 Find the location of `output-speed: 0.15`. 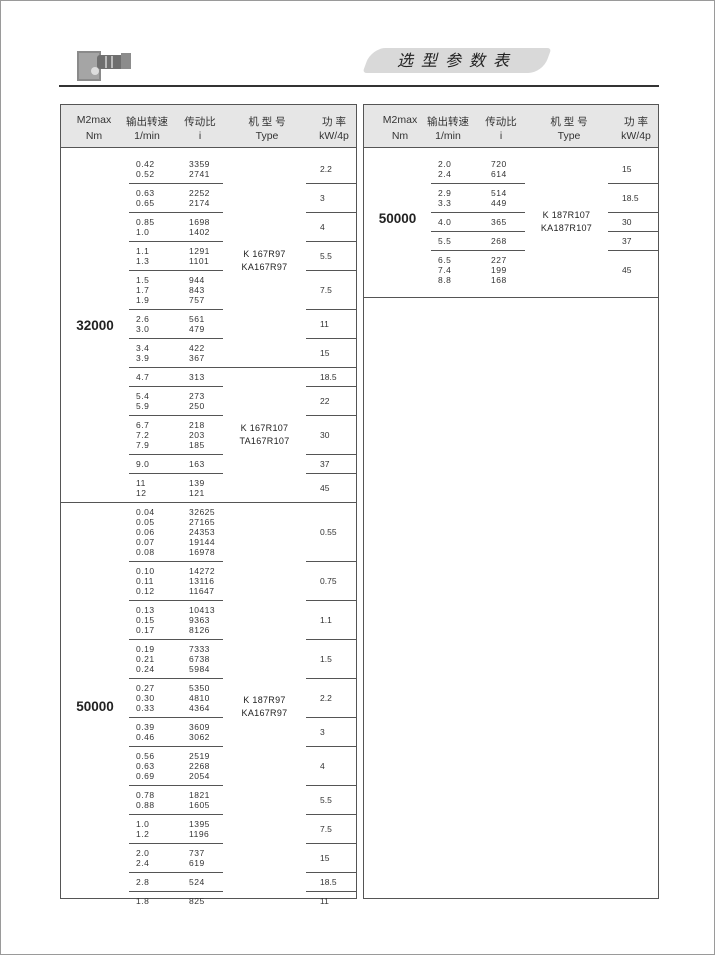

output-speed: 0.15 is located at coordinates (145, 620).